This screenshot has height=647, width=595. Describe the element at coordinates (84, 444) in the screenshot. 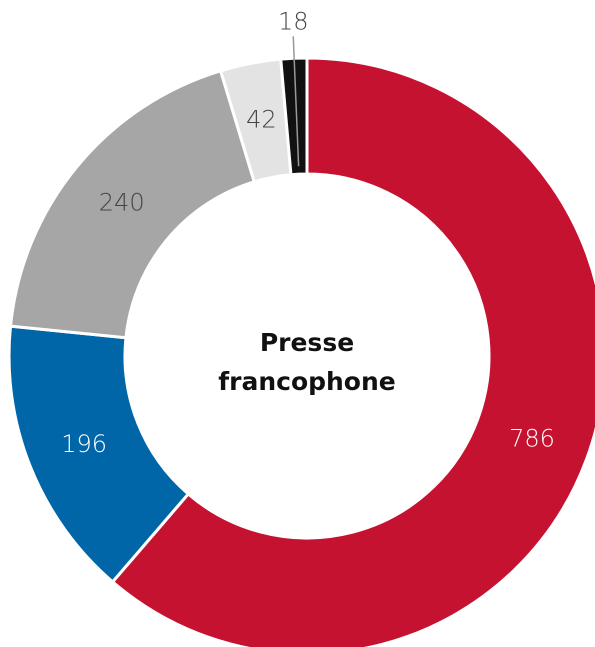

I see `value-label: 196` at that location.